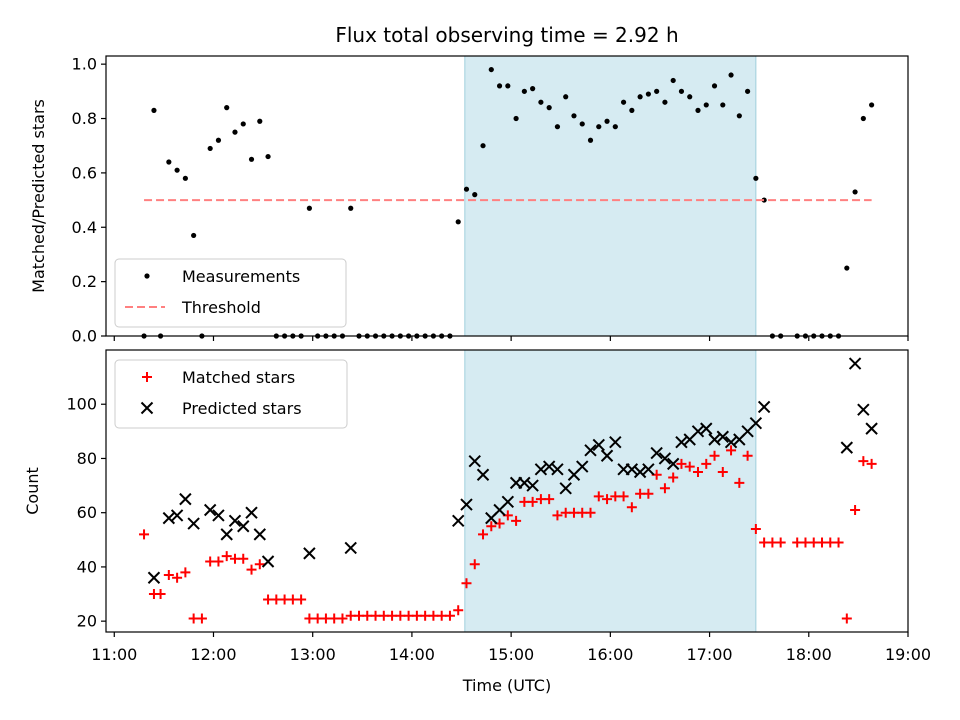  What do you see at coordinates (81, 404) in the screenshot?
I see `y-tick-label: 100` at bounding box center [81, 404].